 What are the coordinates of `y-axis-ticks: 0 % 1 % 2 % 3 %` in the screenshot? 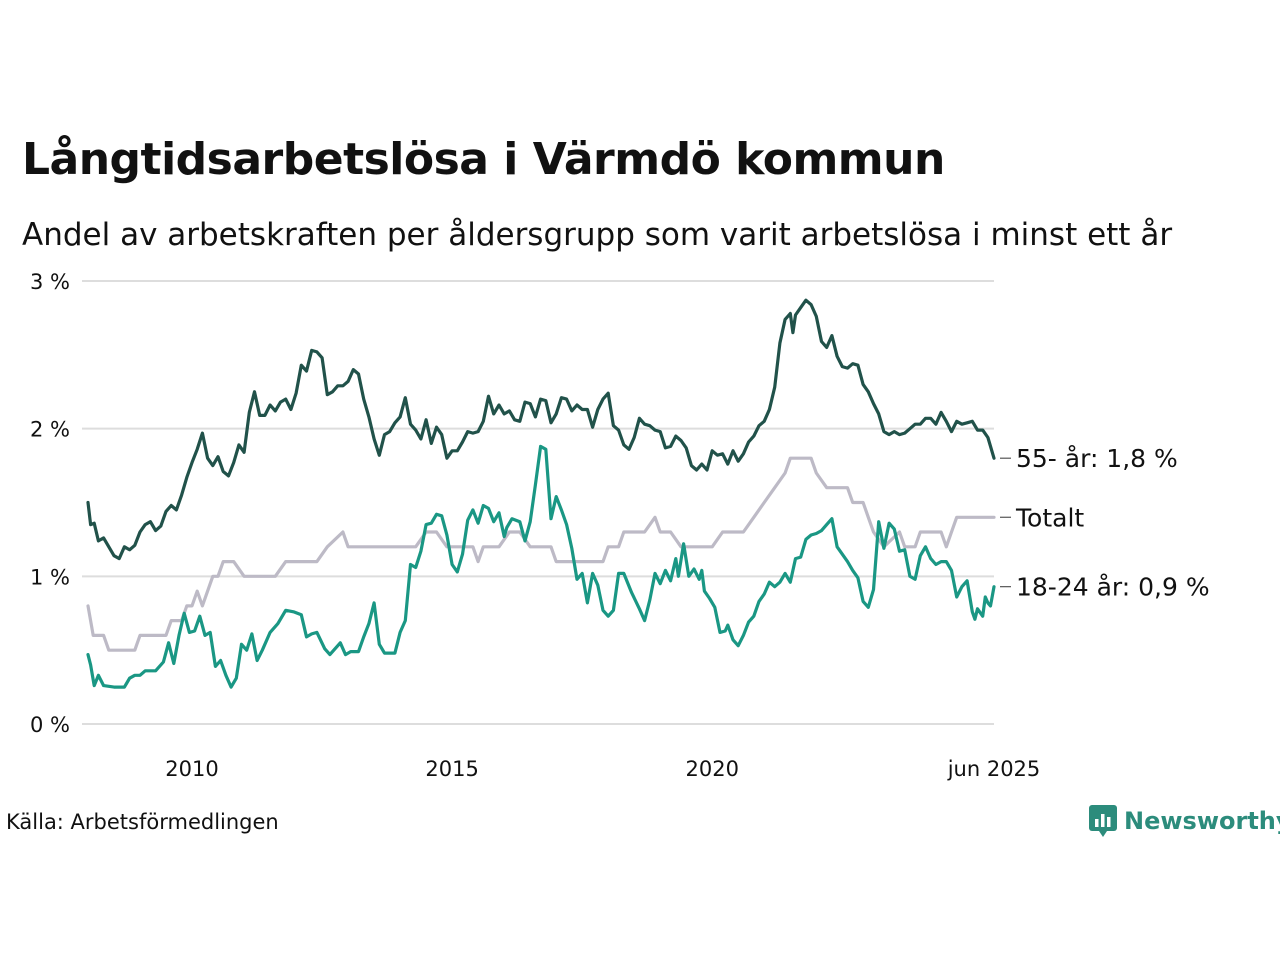 It's located at (50, 503).